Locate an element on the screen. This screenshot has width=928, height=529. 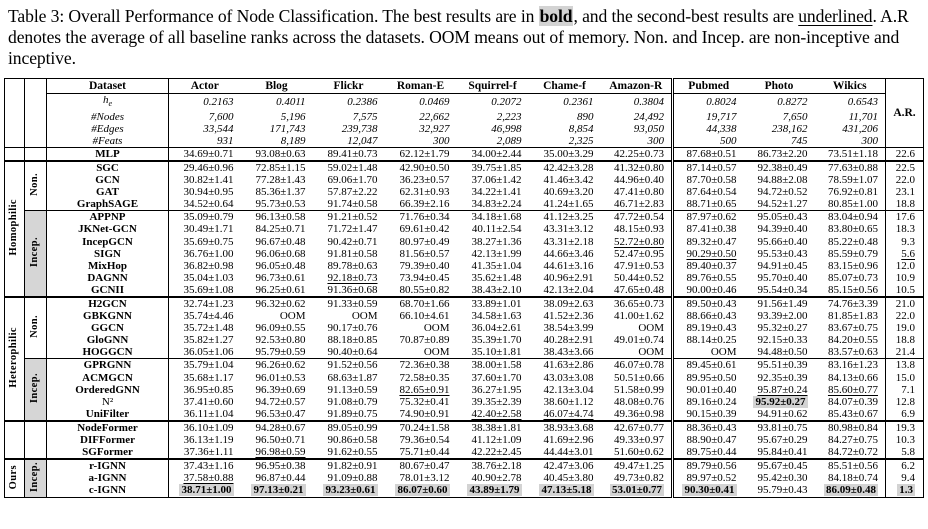
second-best-value: 82.65±0.91 is located at coordinates (424, 389).